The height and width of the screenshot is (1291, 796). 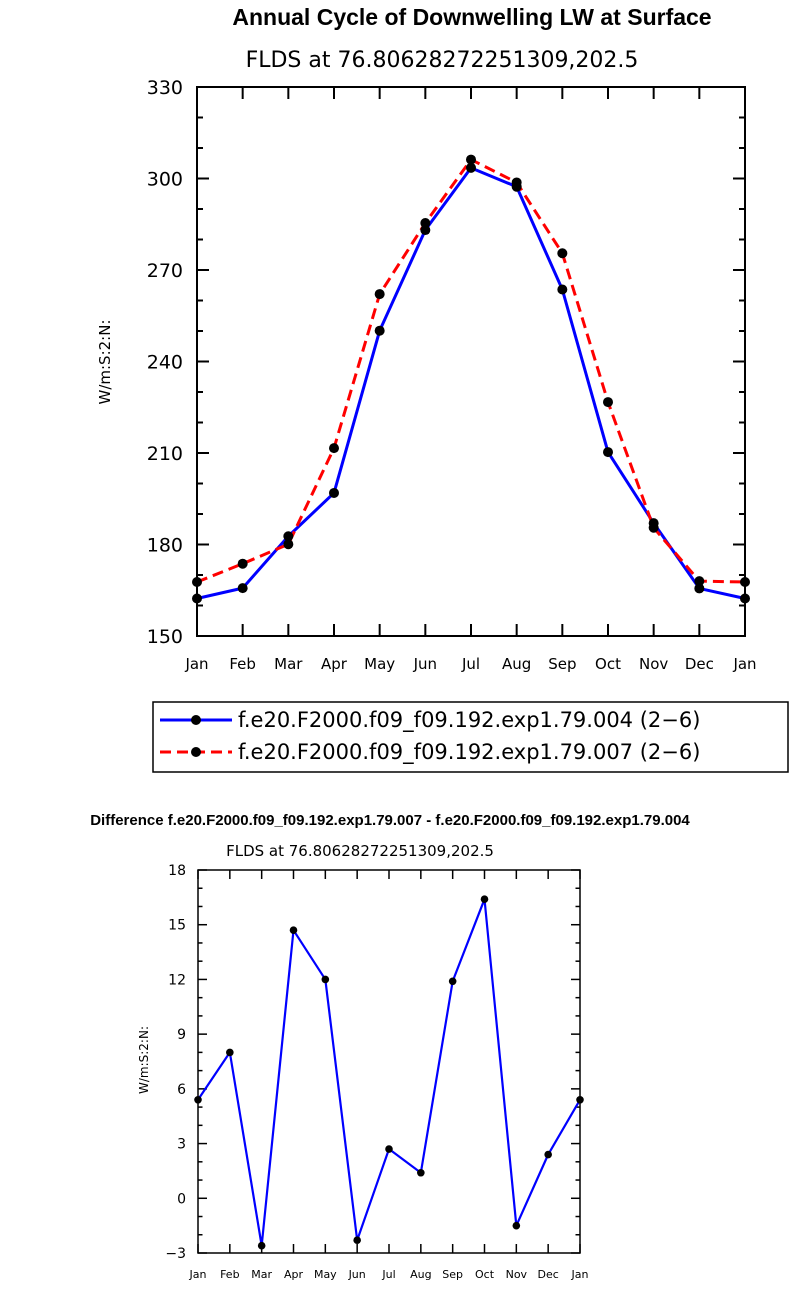 What do you see at coordinates (144, 1060) in the screenshot?
I see `chart2-y-axis-label: W/m:S:2:N:` at bounding box center [144, 1060].